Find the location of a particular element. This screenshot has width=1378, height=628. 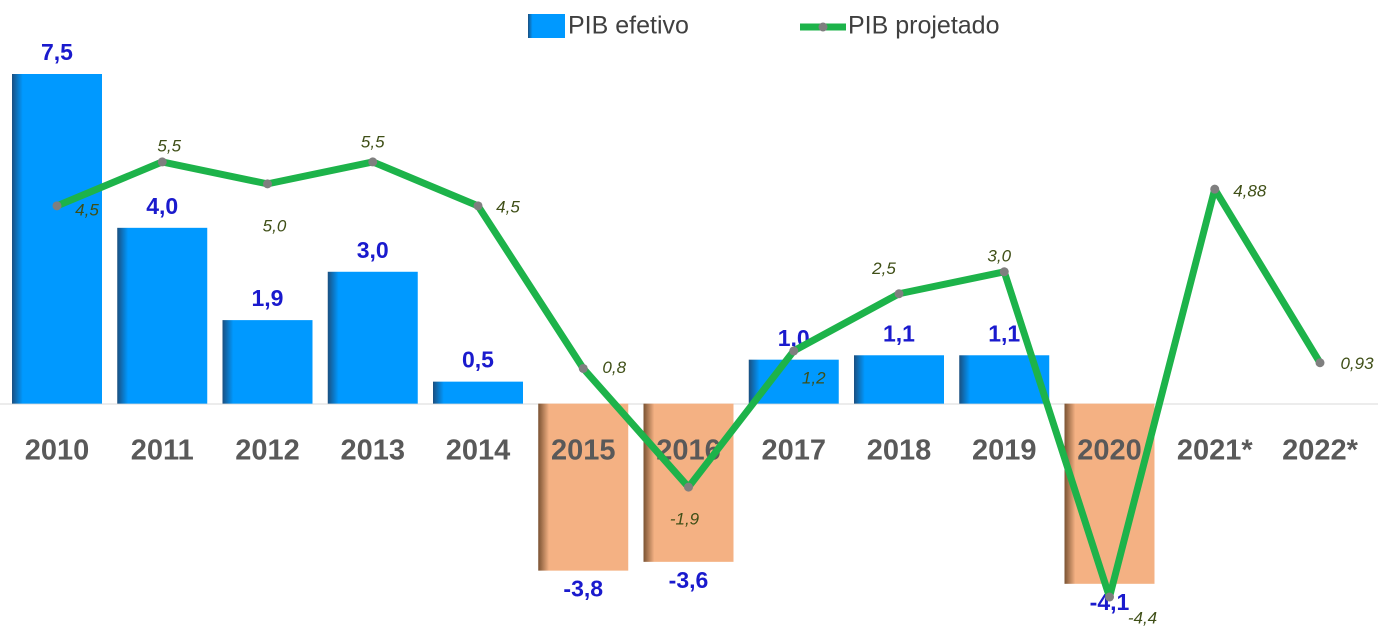

x-tick-label: 2012 is located at coordinates (267, 451).